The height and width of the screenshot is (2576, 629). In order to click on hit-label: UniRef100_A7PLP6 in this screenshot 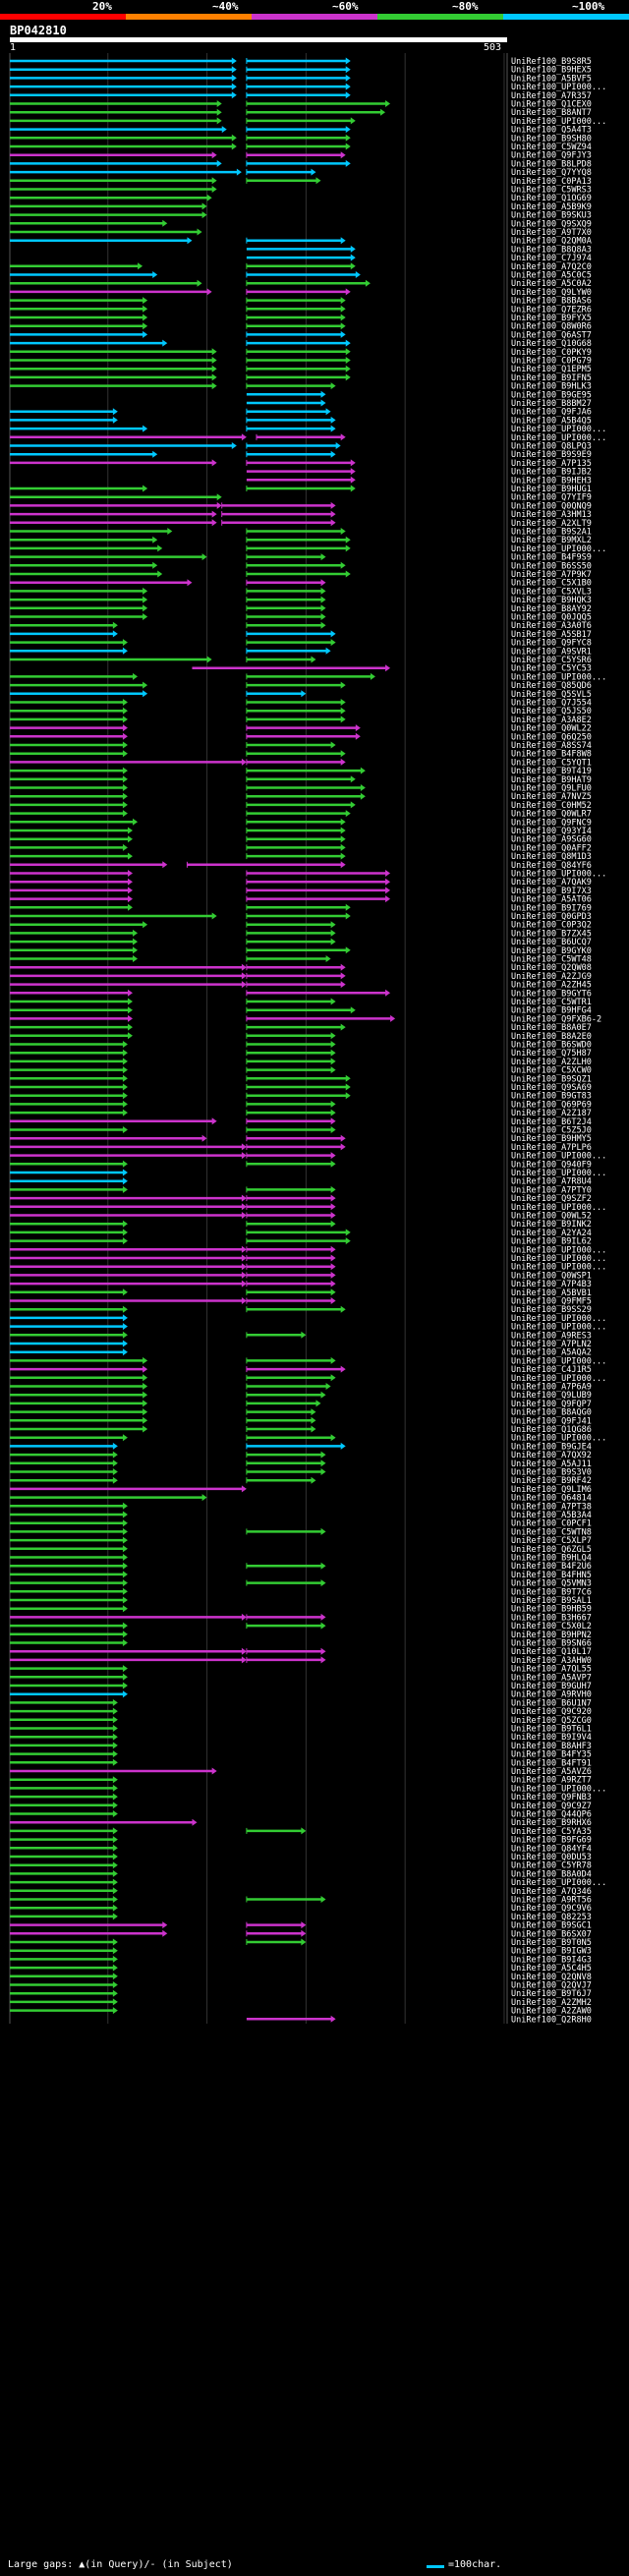, I will do `click(551, 1148)`.